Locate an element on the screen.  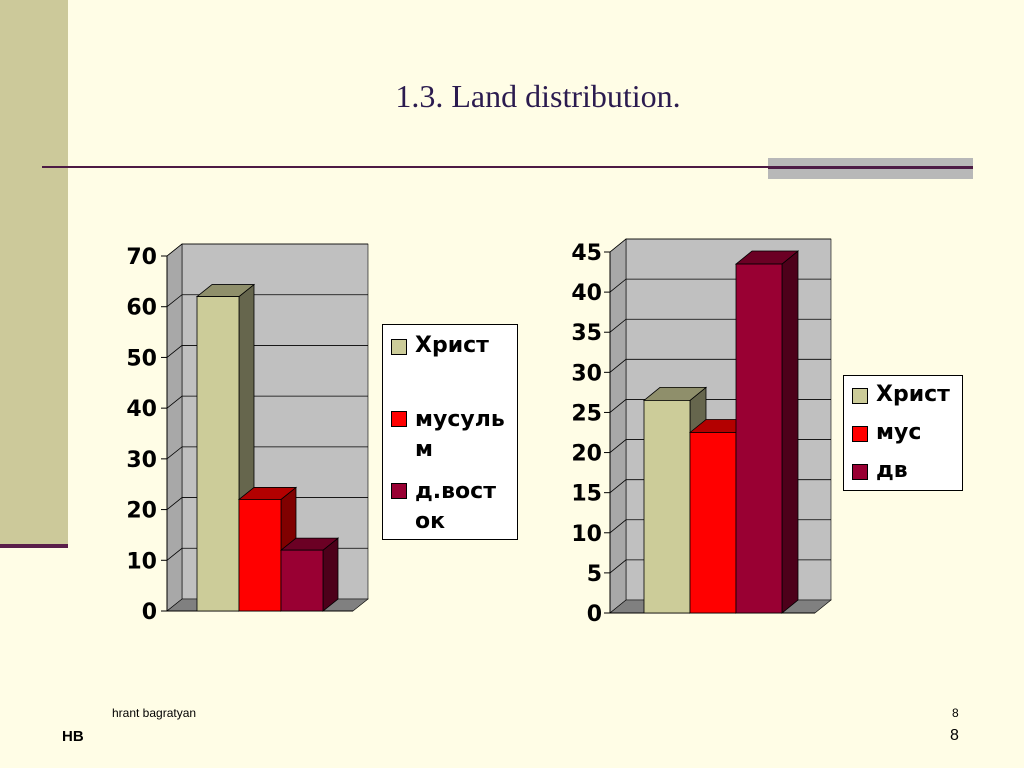
y-tick-label: 50 is located at coordinates (141, 358).